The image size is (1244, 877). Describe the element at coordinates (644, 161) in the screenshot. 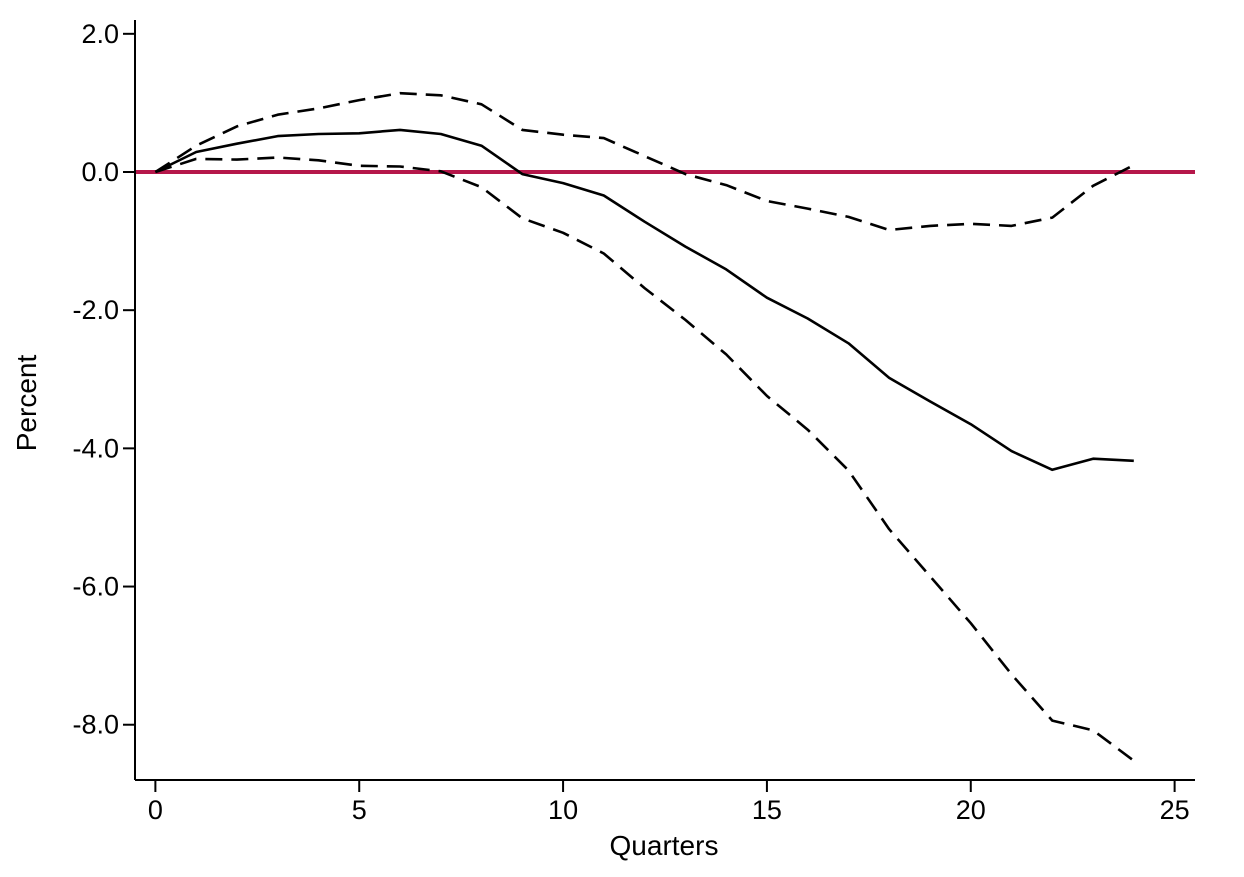

I see `upper-band-line` at that location.